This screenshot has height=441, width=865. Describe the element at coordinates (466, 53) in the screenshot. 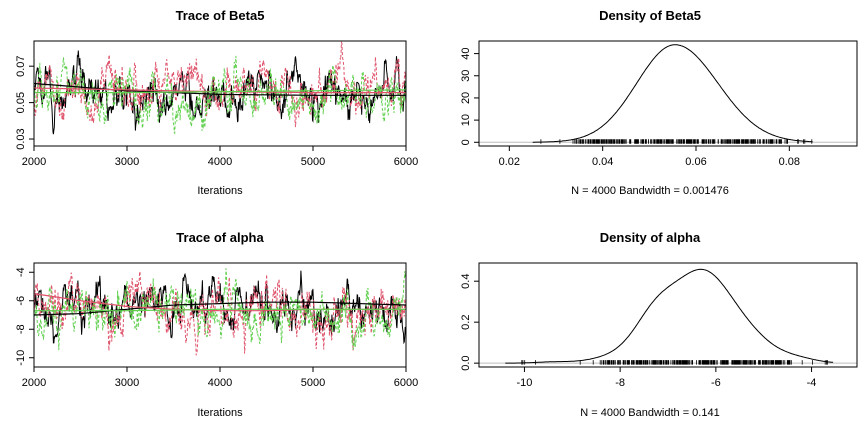

I see `y-tick-label: 40` at that location.